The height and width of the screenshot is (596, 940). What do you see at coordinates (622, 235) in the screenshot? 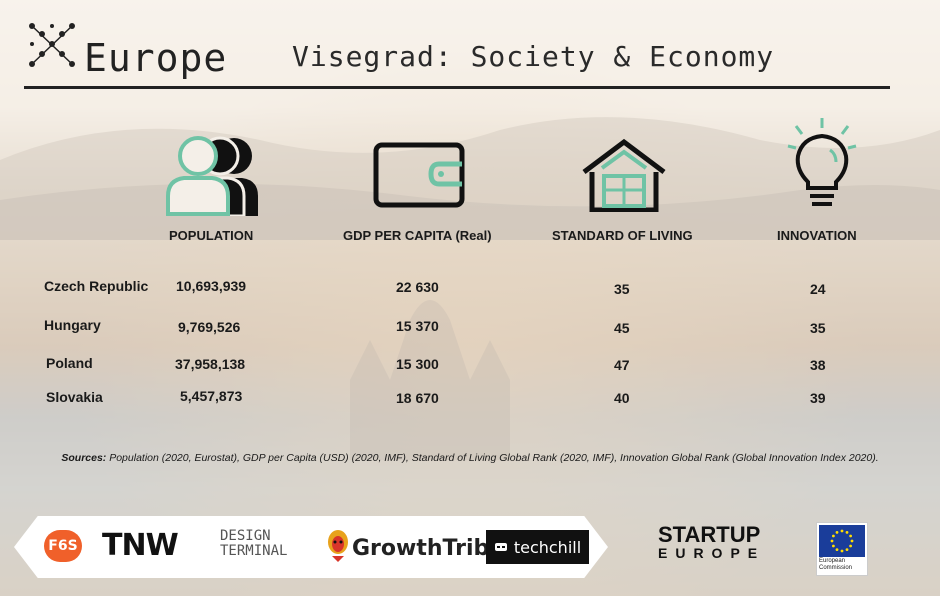
I see `column-header-standard-of-living: STANDARD OF LIVING` at bounding box center [622, 235].